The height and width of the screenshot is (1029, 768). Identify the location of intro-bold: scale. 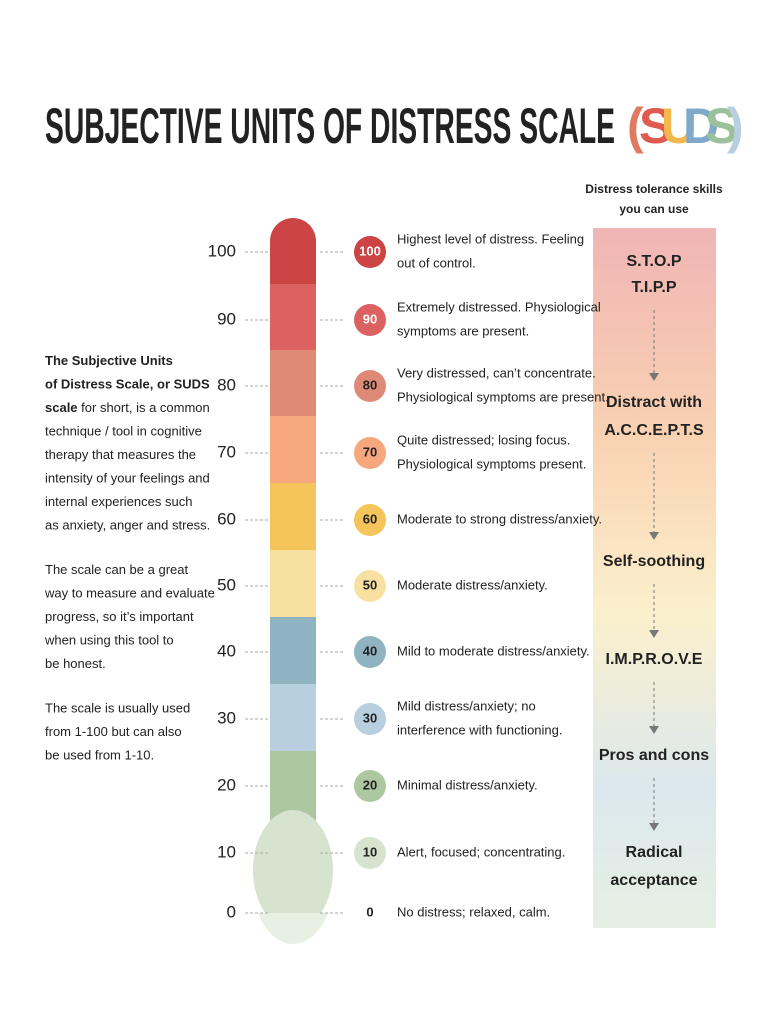
(61, 407).